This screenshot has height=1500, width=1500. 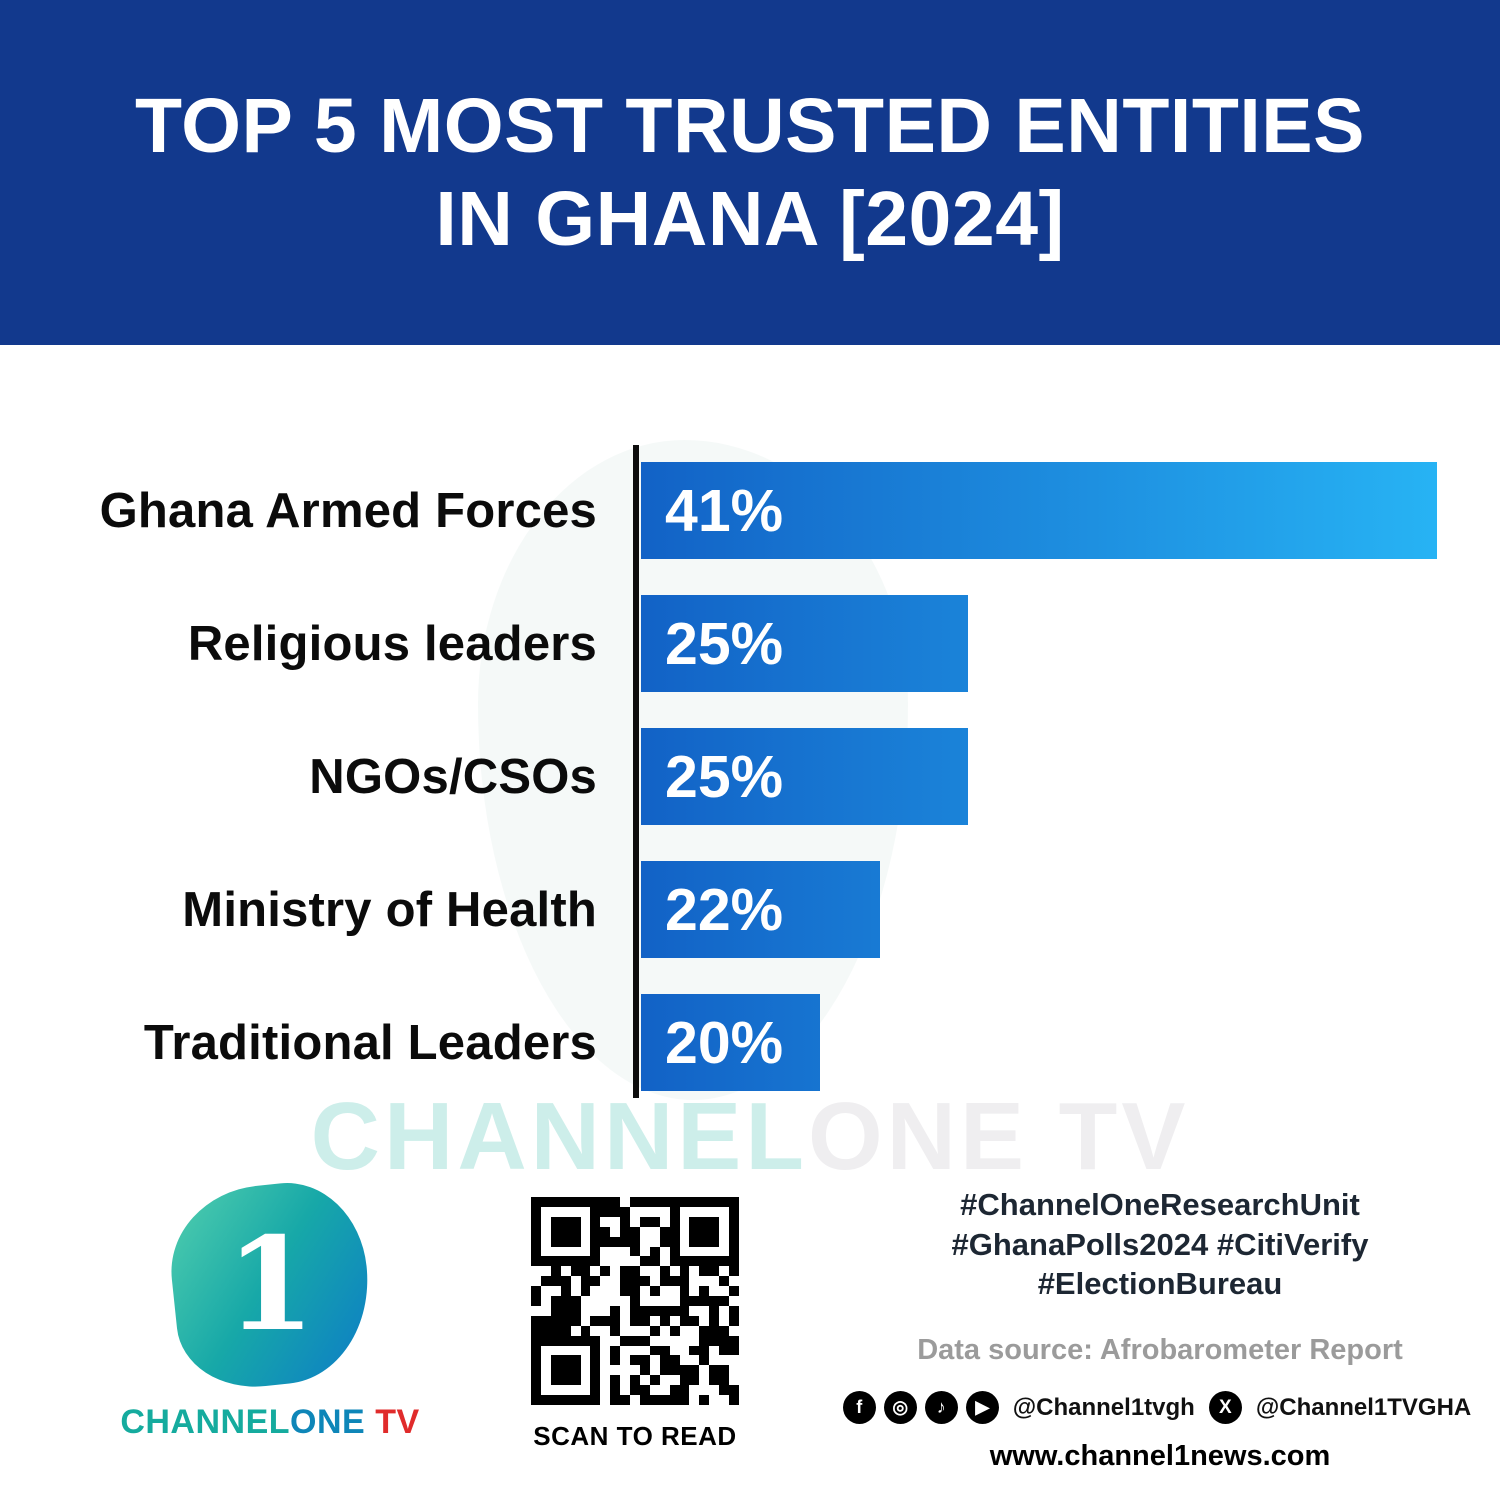 What do you see at coordinates (370, 1042) in the screenshot?
I see `bar-category-label: Traditional Leaders` at bounding box center [370, 1042].